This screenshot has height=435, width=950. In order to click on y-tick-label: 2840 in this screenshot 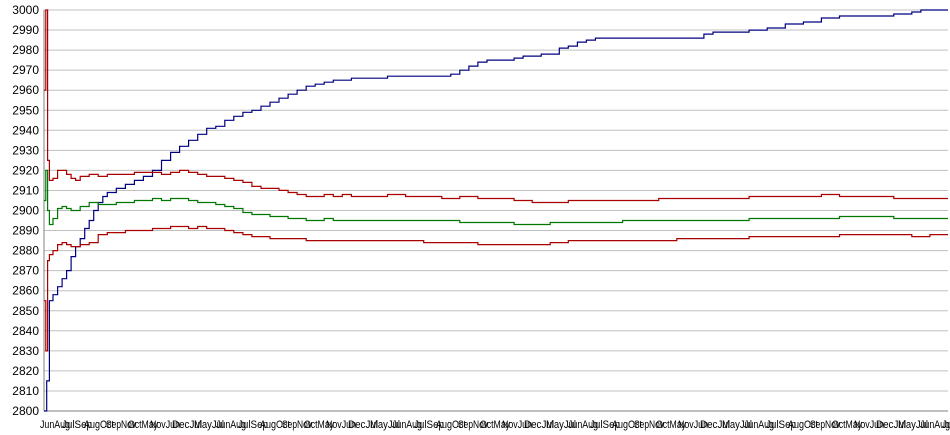, I will do `click(25, 331)`.